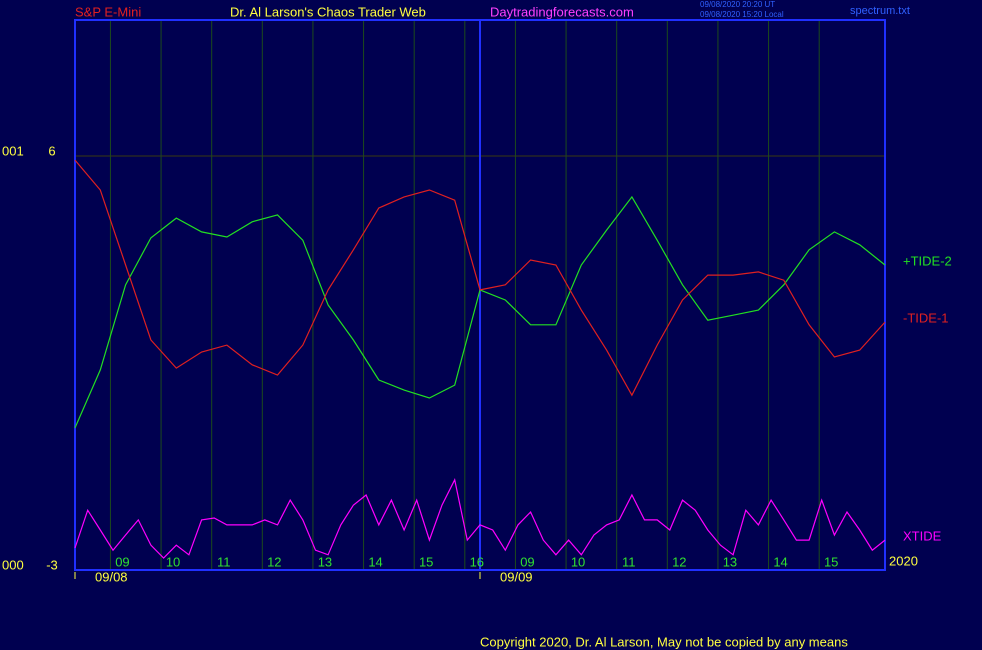 Image resolution: width=982 pixels, height=650 pixels. What do you see at coordinates (880, 11) in the screenshot?
I see `file-name: spectrum.txt` at bounding box center [880, 11].